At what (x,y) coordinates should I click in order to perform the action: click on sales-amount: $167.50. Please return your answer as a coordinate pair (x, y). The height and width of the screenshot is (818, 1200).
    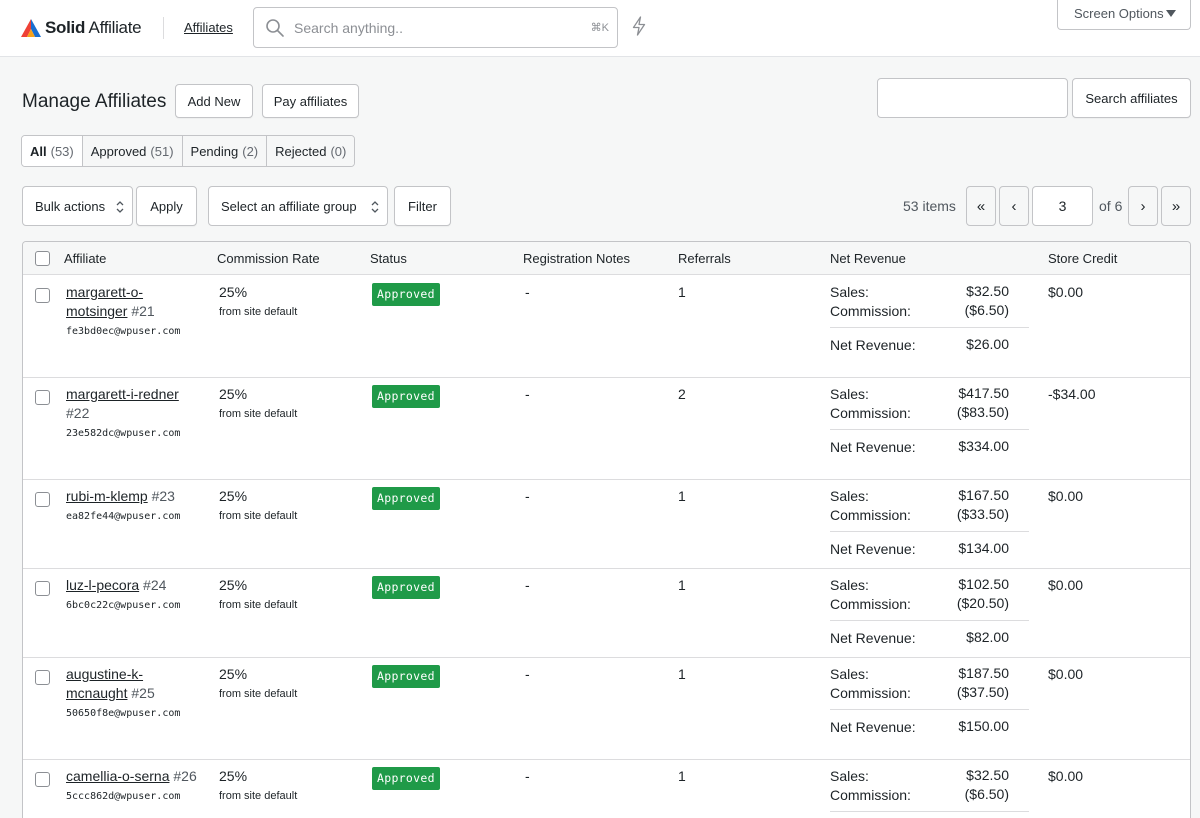
    Looking at the image, I should click on (983, 495).